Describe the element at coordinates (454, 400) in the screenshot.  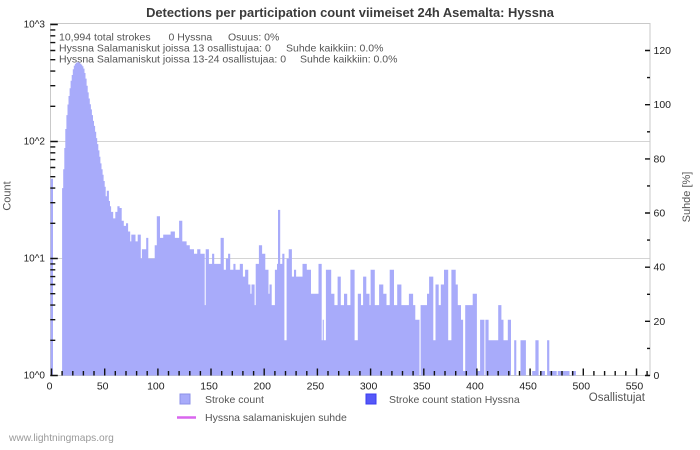
I see `svg-text: Stroke count station Hyssna` at that location.